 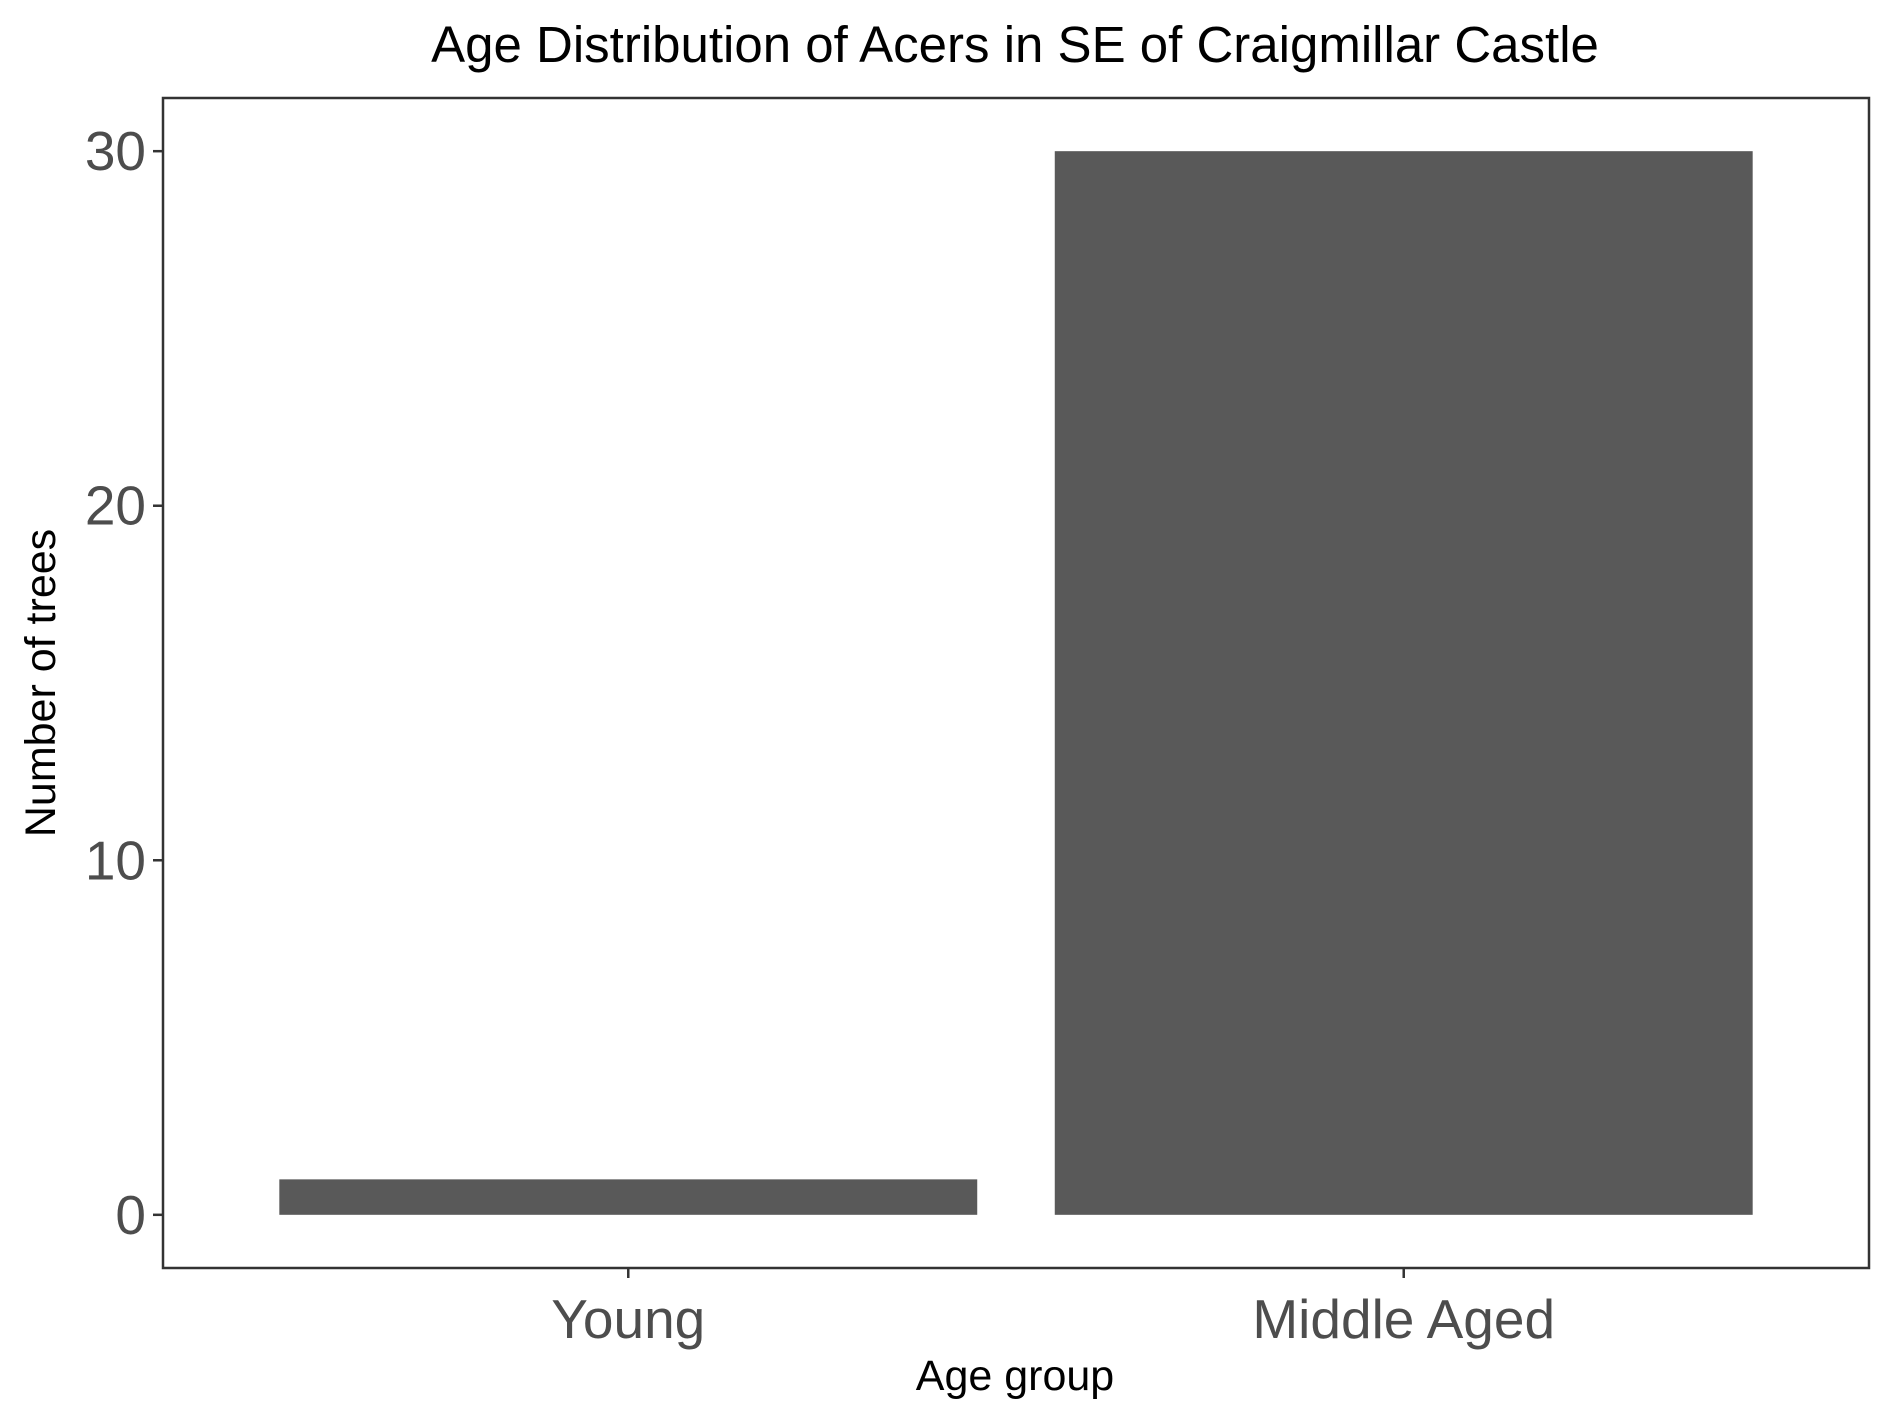 What do you see at coordinates (1403, 1319) in the screenshot?
I see `x-tick-label-middle-aged: Middle Aged` at bounding box center [1403, 1319].